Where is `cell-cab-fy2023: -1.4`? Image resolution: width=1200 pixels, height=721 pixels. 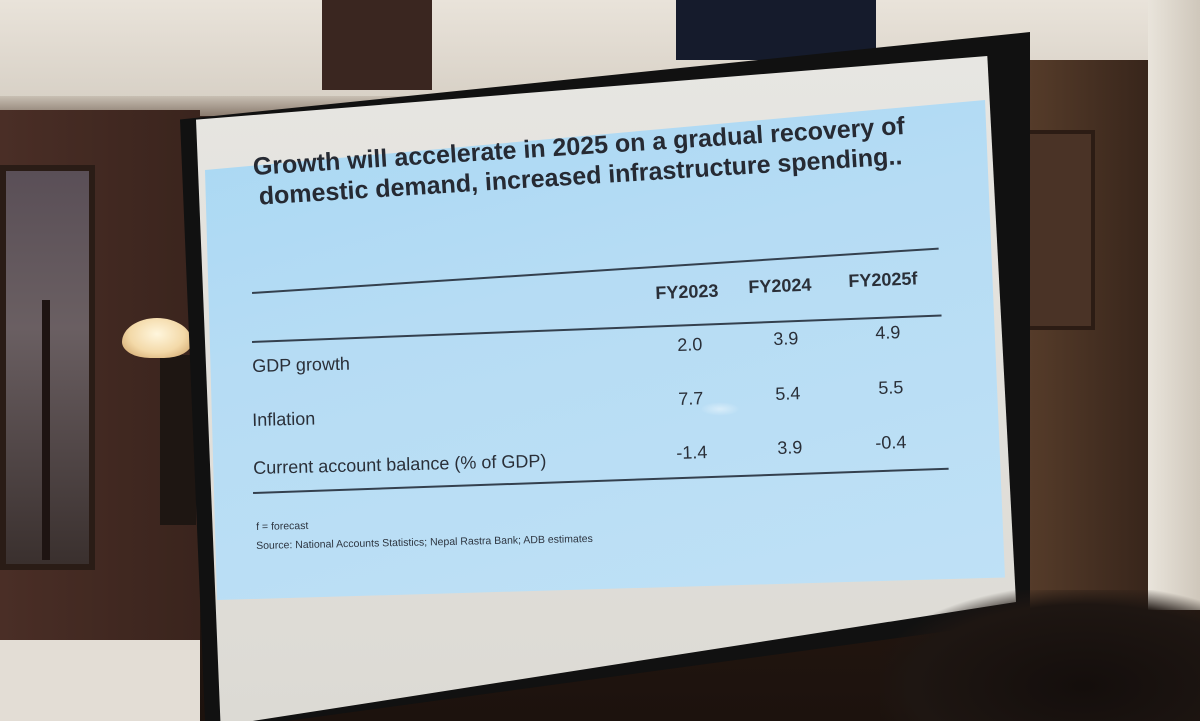
cell-cab-fy2023: -1.4 is located at coordinates (692, 452).